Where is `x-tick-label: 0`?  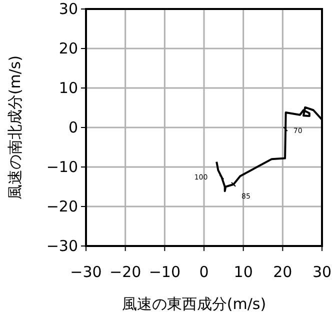 x-tick-label: 0 is located at coordinates (204, 272).